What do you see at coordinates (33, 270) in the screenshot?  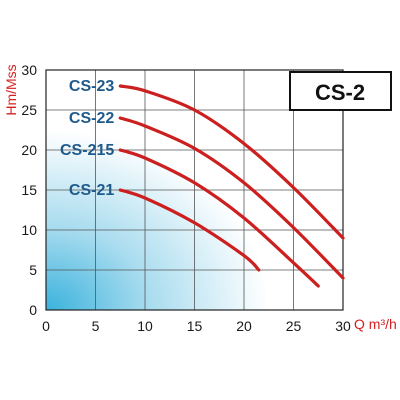 I see `y-tick-label: 5` at bounding box center [33, 270].